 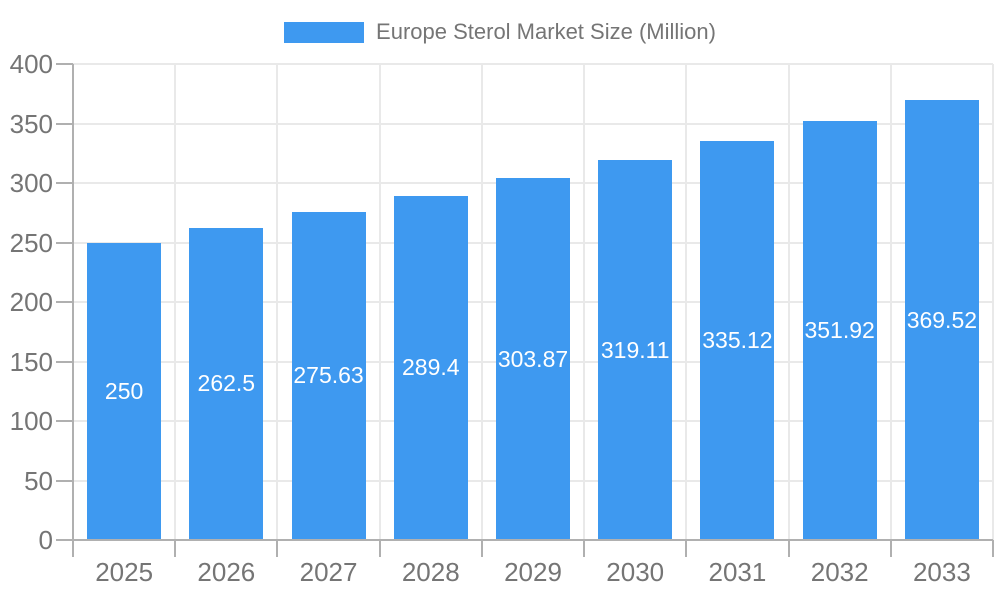 What do you see at coordinates (324, 32) in the screenshot?
I see `legend-swatch` at bounding box center [324, 32].